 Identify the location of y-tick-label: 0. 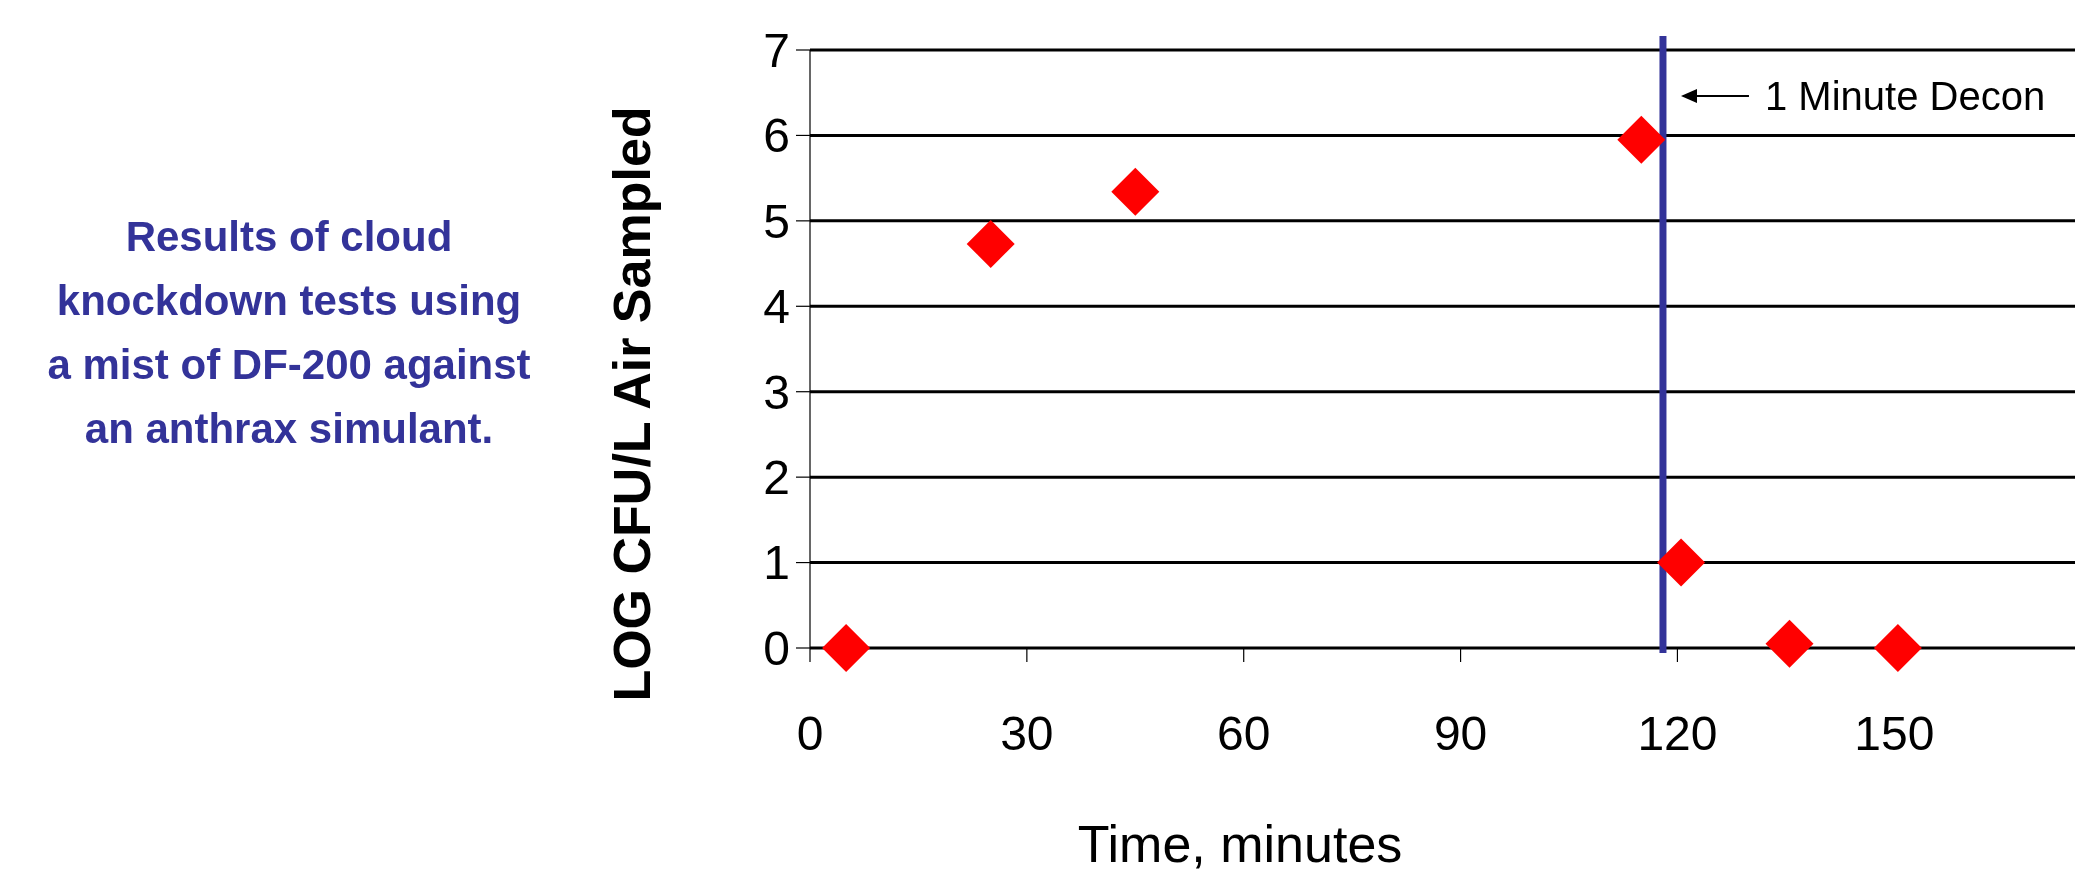
(776, 648).